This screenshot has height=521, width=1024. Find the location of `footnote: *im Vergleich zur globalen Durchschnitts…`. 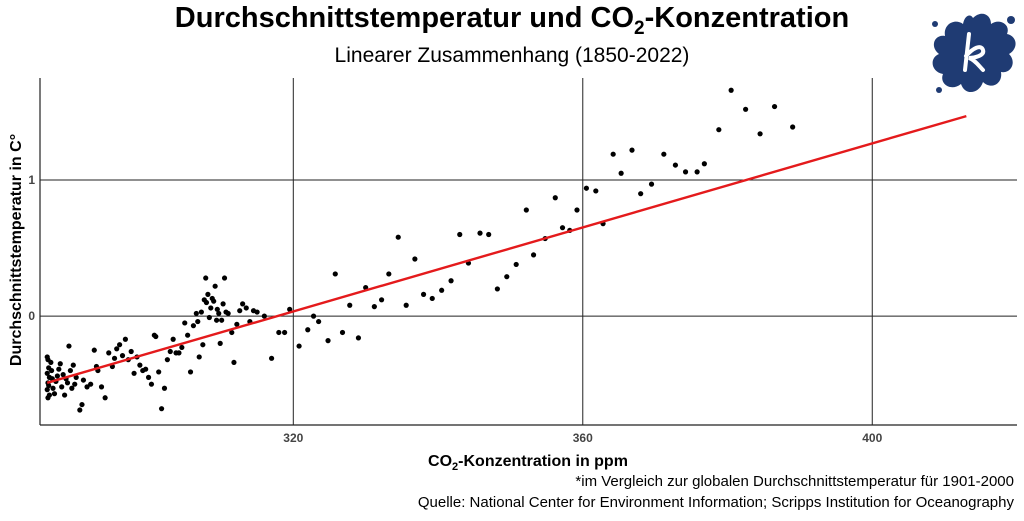

footnote: *im Vergleich zur globalen Durchschnitts… is located at coordinates (794, 481).